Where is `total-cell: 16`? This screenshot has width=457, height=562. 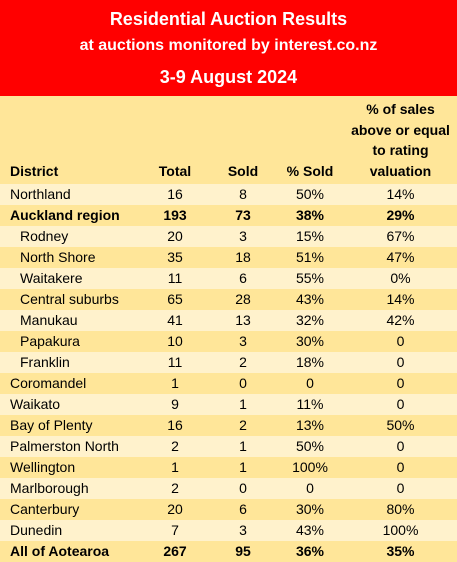 total-cell: 16 is located at coordinates (175, 425).